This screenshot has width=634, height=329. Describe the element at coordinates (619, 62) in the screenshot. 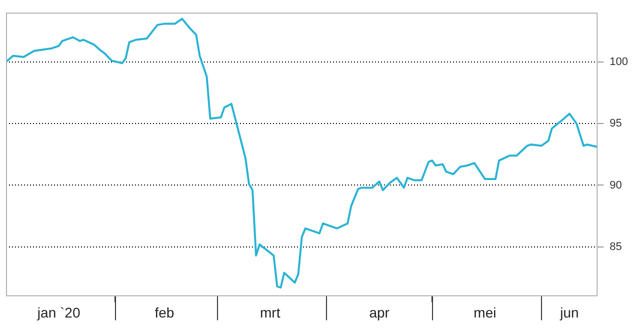

I see `y-tick-label: 100` at that location.